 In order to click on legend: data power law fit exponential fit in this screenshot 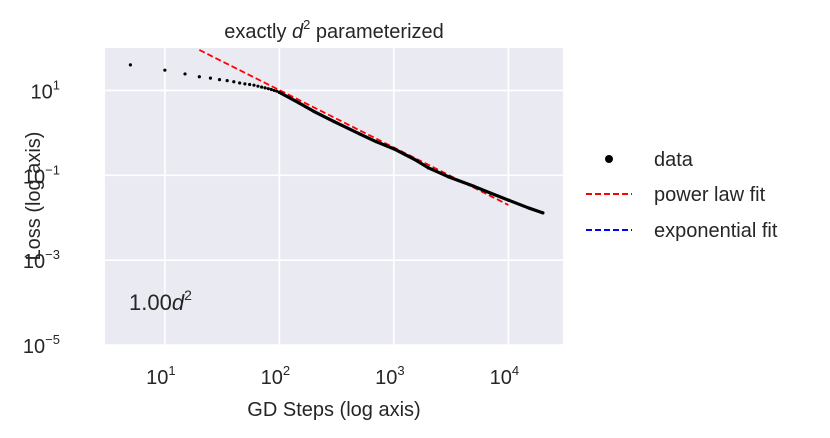, I will do `click(682, 195)`.